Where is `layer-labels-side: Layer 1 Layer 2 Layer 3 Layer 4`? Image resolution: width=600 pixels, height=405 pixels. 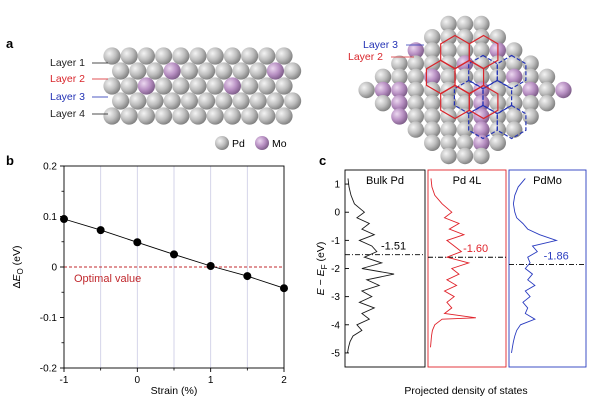 layer-labels-side: Layer 1 Layer 2 Layer 3 Layer 4 is located at coordinates (79, 88).